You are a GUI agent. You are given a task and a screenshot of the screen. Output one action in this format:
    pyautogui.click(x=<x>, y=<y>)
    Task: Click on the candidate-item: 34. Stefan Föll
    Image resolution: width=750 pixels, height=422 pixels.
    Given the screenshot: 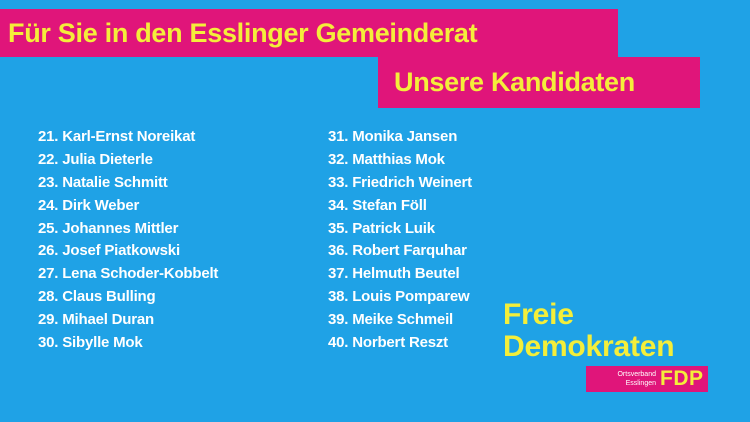 What is the action you would take?
    pyautogui.click(x=377, y=205)
    